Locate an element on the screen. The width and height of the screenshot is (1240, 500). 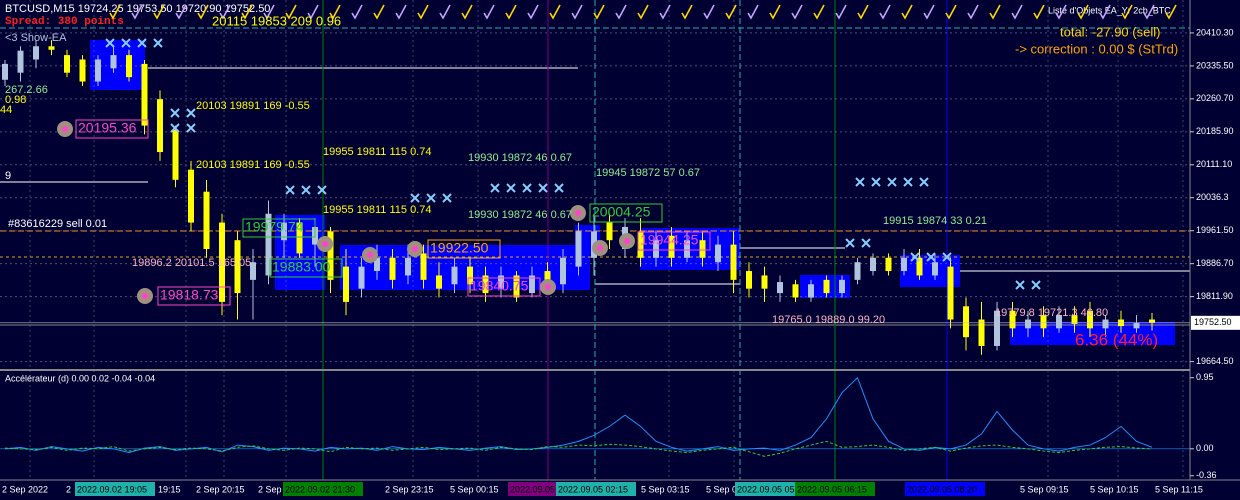
current-price-box is located at coordinates (1215, 322).